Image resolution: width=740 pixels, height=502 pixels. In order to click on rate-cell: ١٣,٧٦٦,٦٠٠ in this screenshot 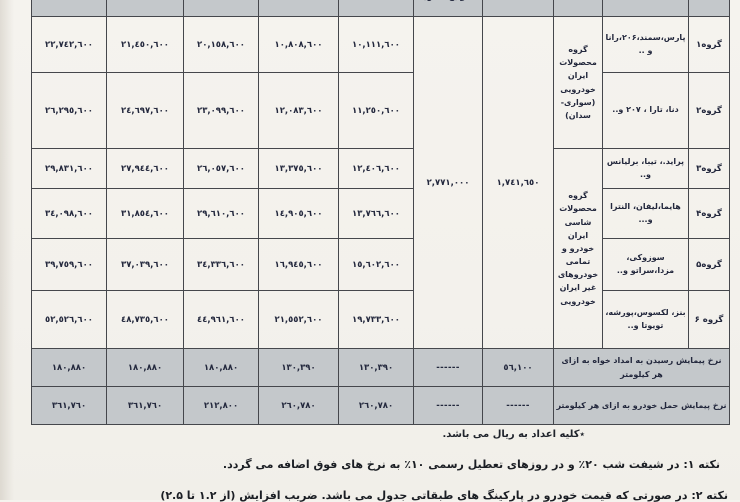, I will do `click(376, 213)`.